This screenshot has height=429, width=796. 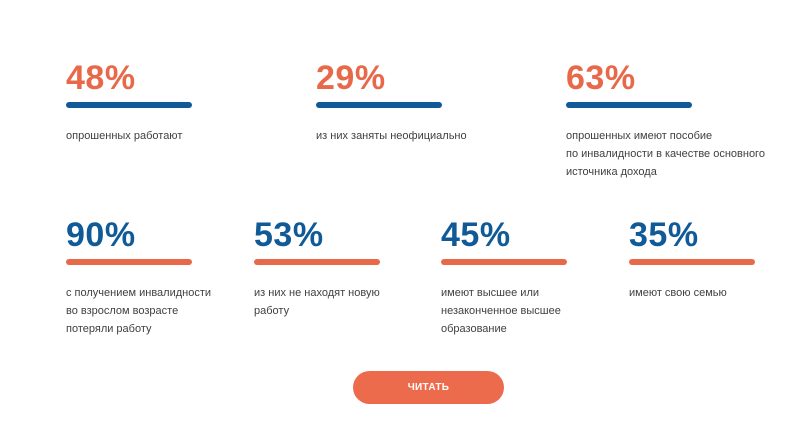 I want to click on stat-caption: имеют свою семью, so click(x=678, y=293).